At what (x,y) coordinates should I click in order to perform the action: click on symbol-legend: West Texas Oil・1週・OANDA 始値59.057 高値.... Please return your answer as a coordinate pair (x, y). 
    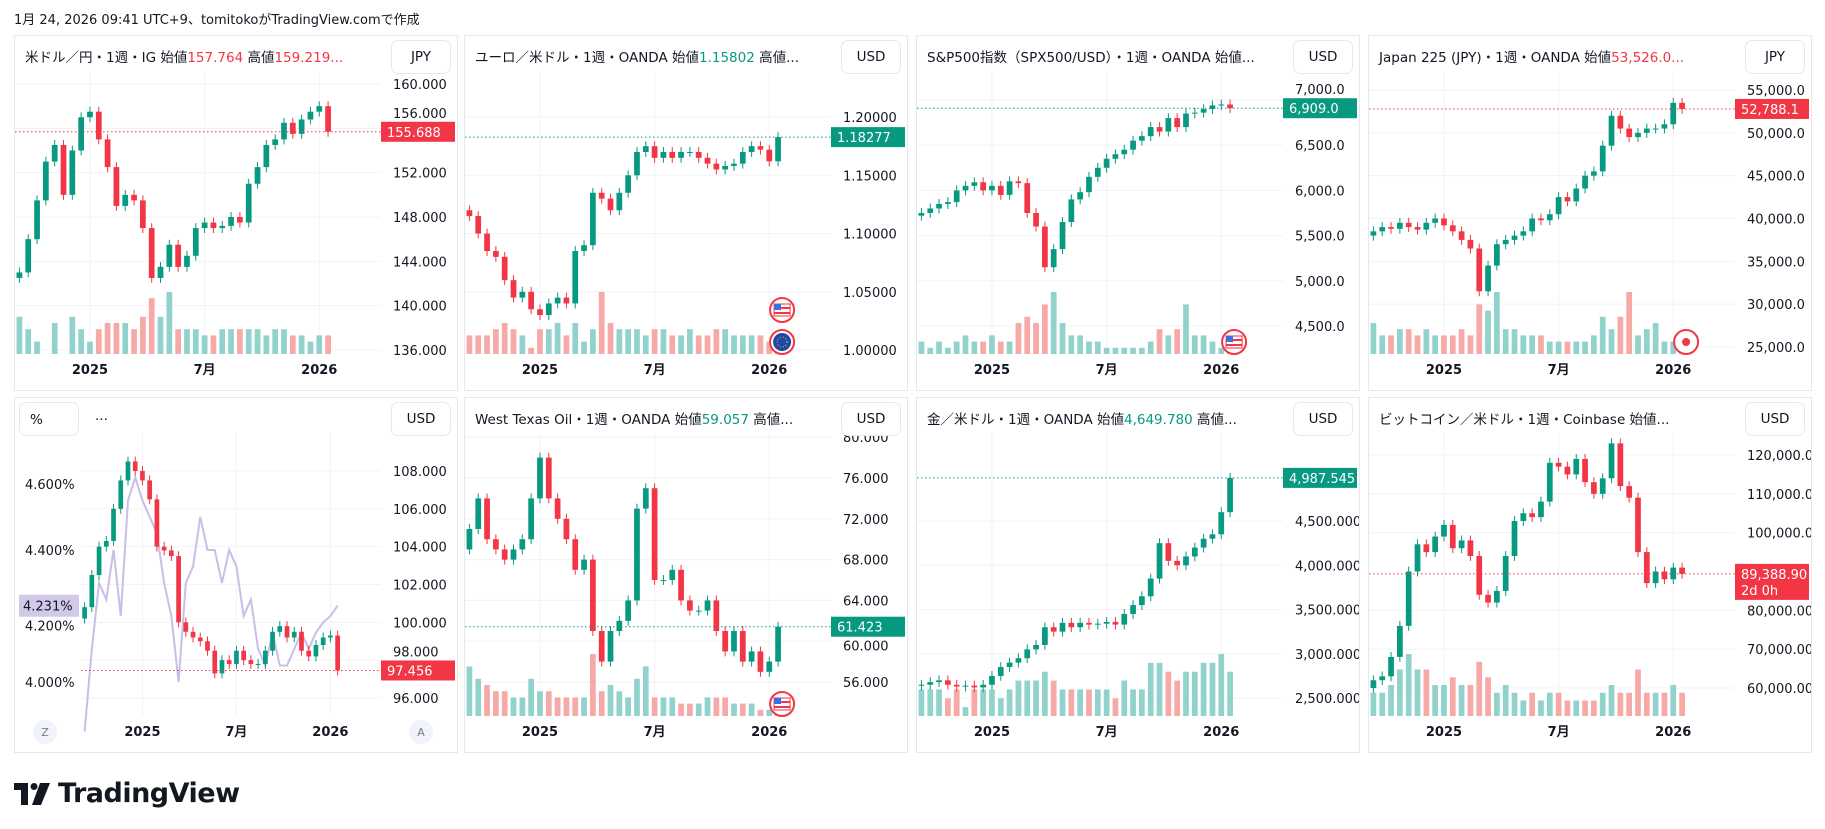
    Looking at the image, I should click on (634, 418).